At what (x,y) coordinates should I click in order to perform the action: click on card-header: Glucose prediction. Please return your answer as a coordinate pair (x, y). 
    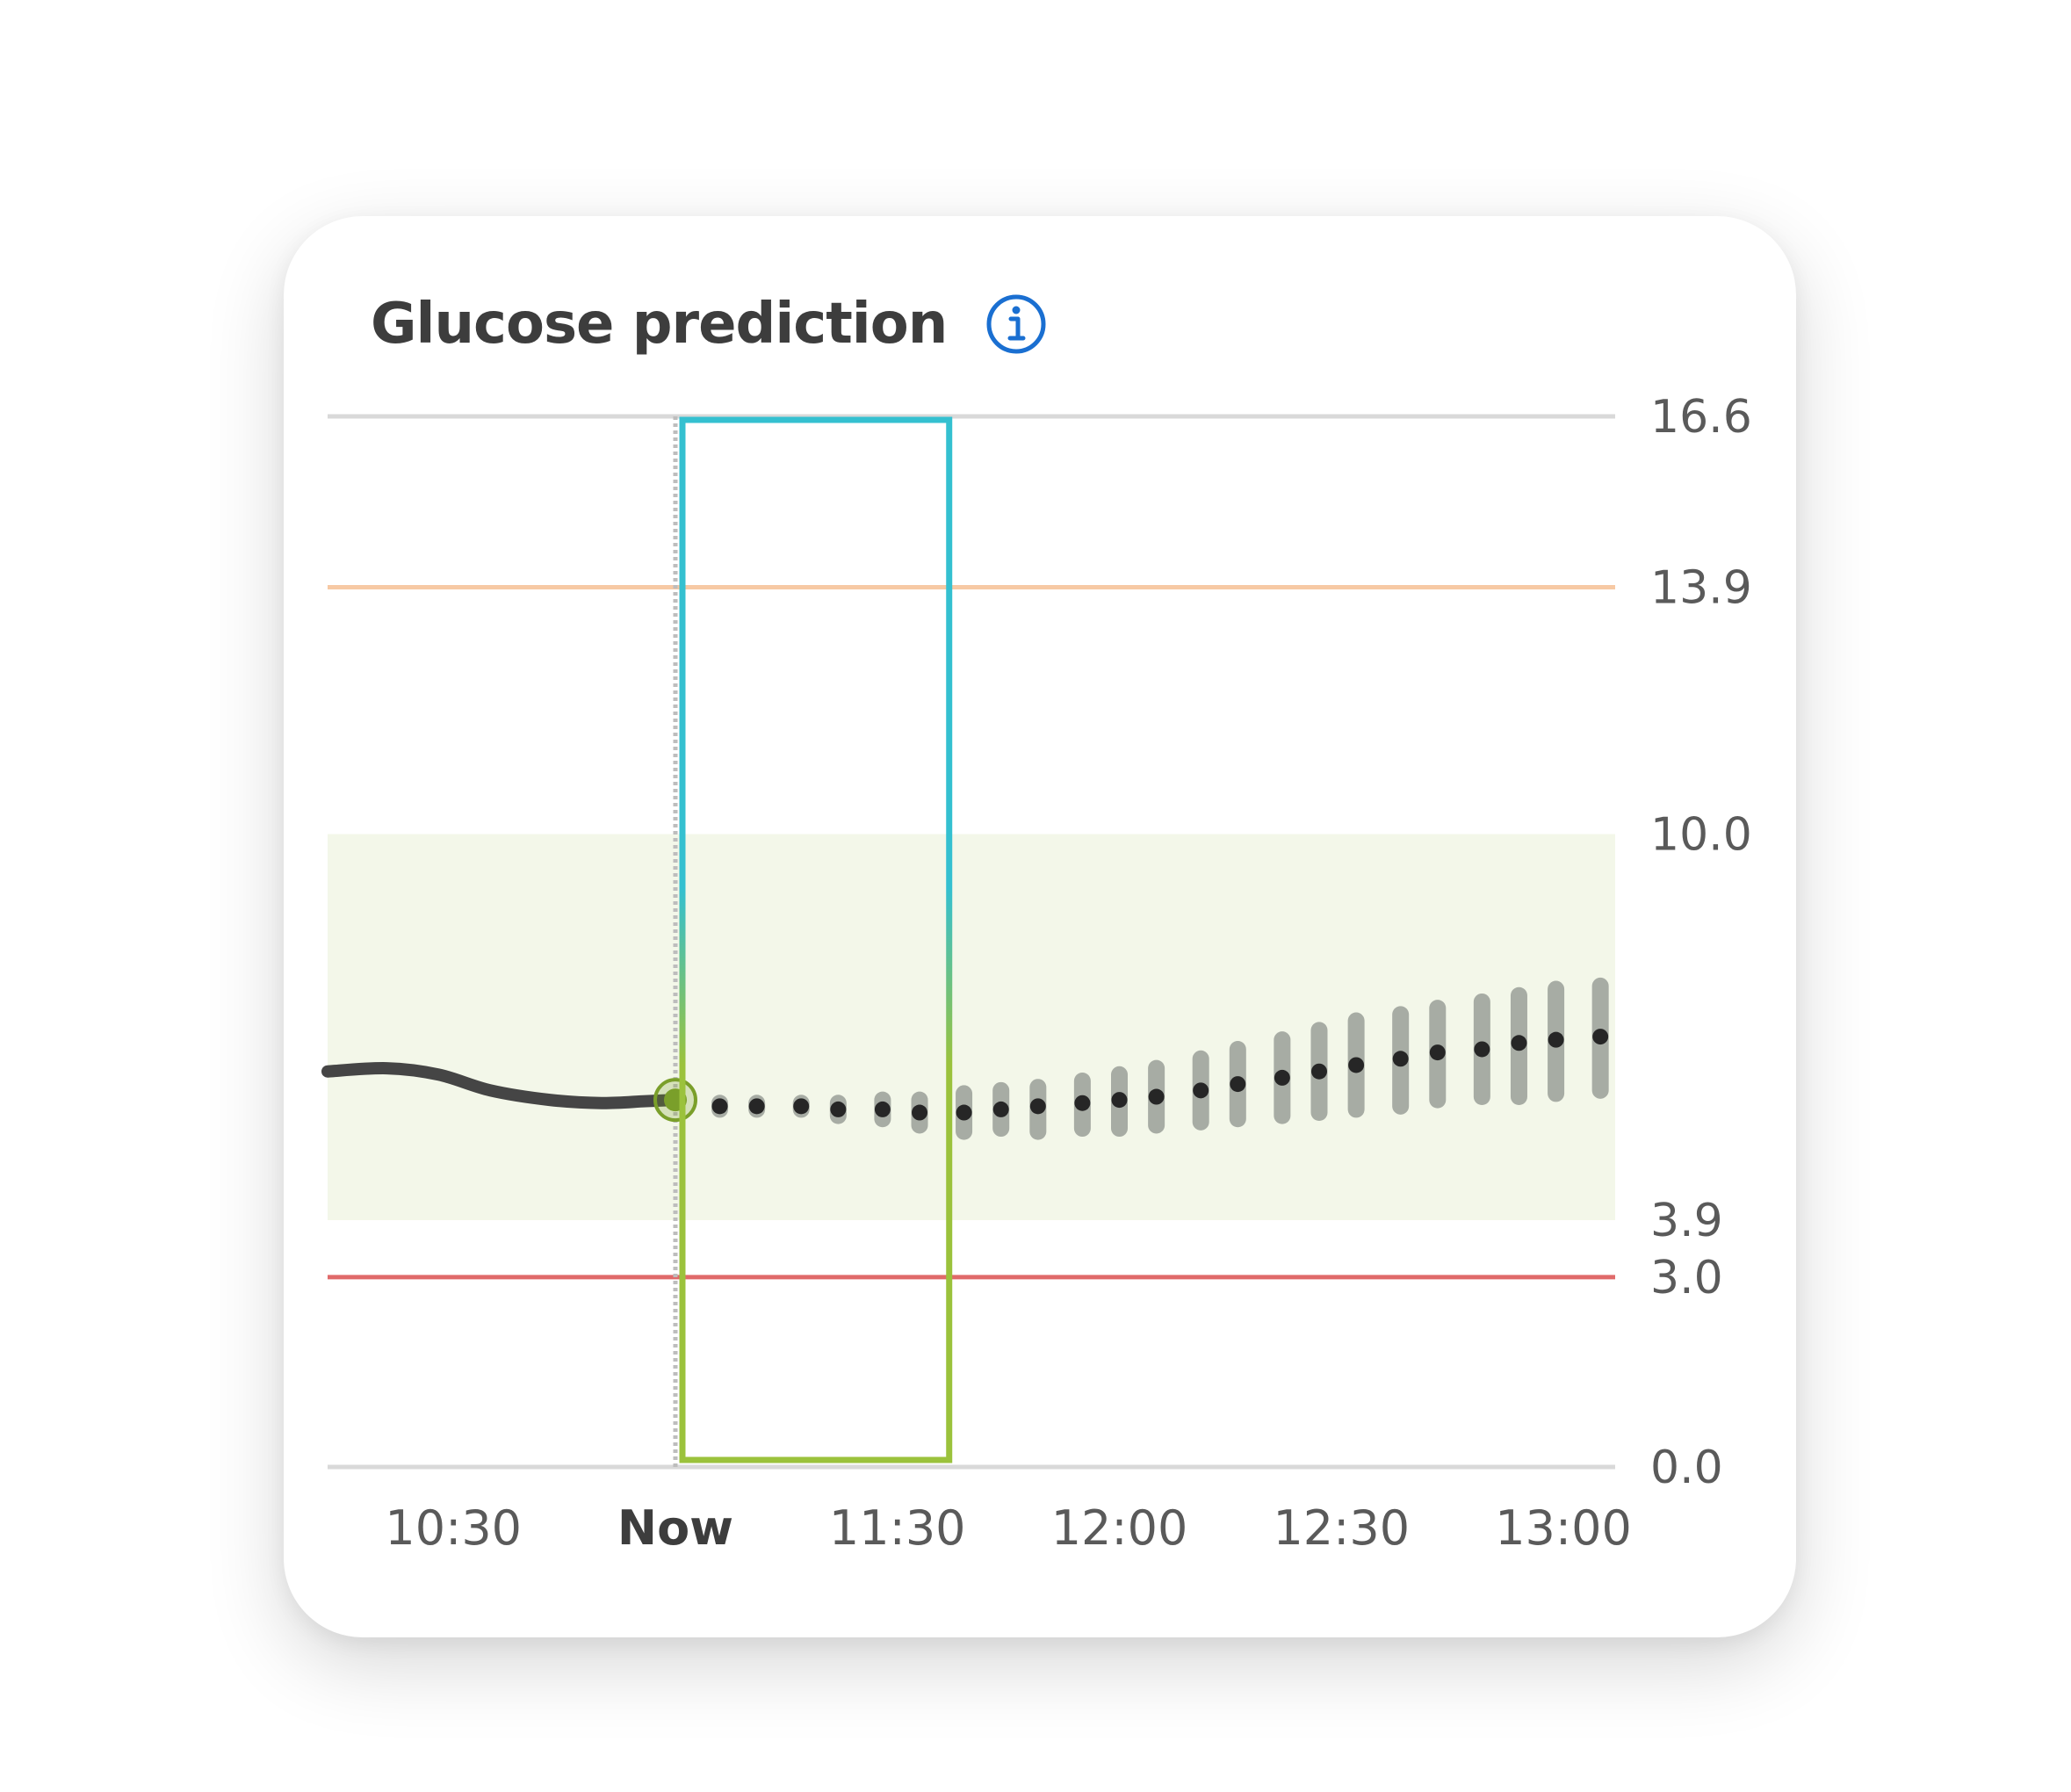
    Looking at the image, I should click on (709, 324).